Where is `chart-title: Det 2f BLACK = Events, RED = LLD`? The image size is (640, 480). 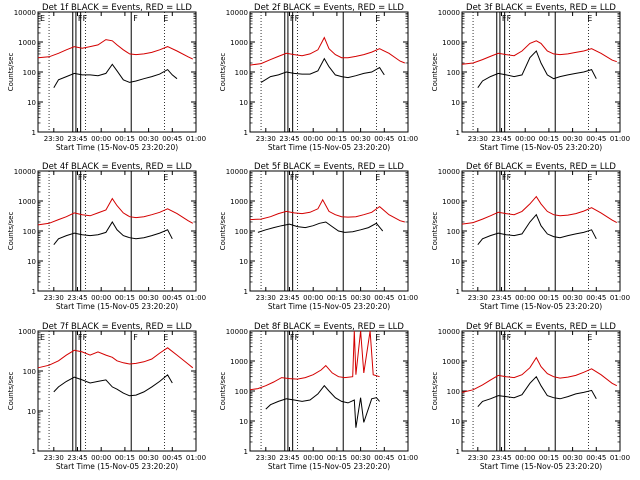 chart-title: Det 2f BLACK = Events, RED = LLD is located at coordinates (329, 8).